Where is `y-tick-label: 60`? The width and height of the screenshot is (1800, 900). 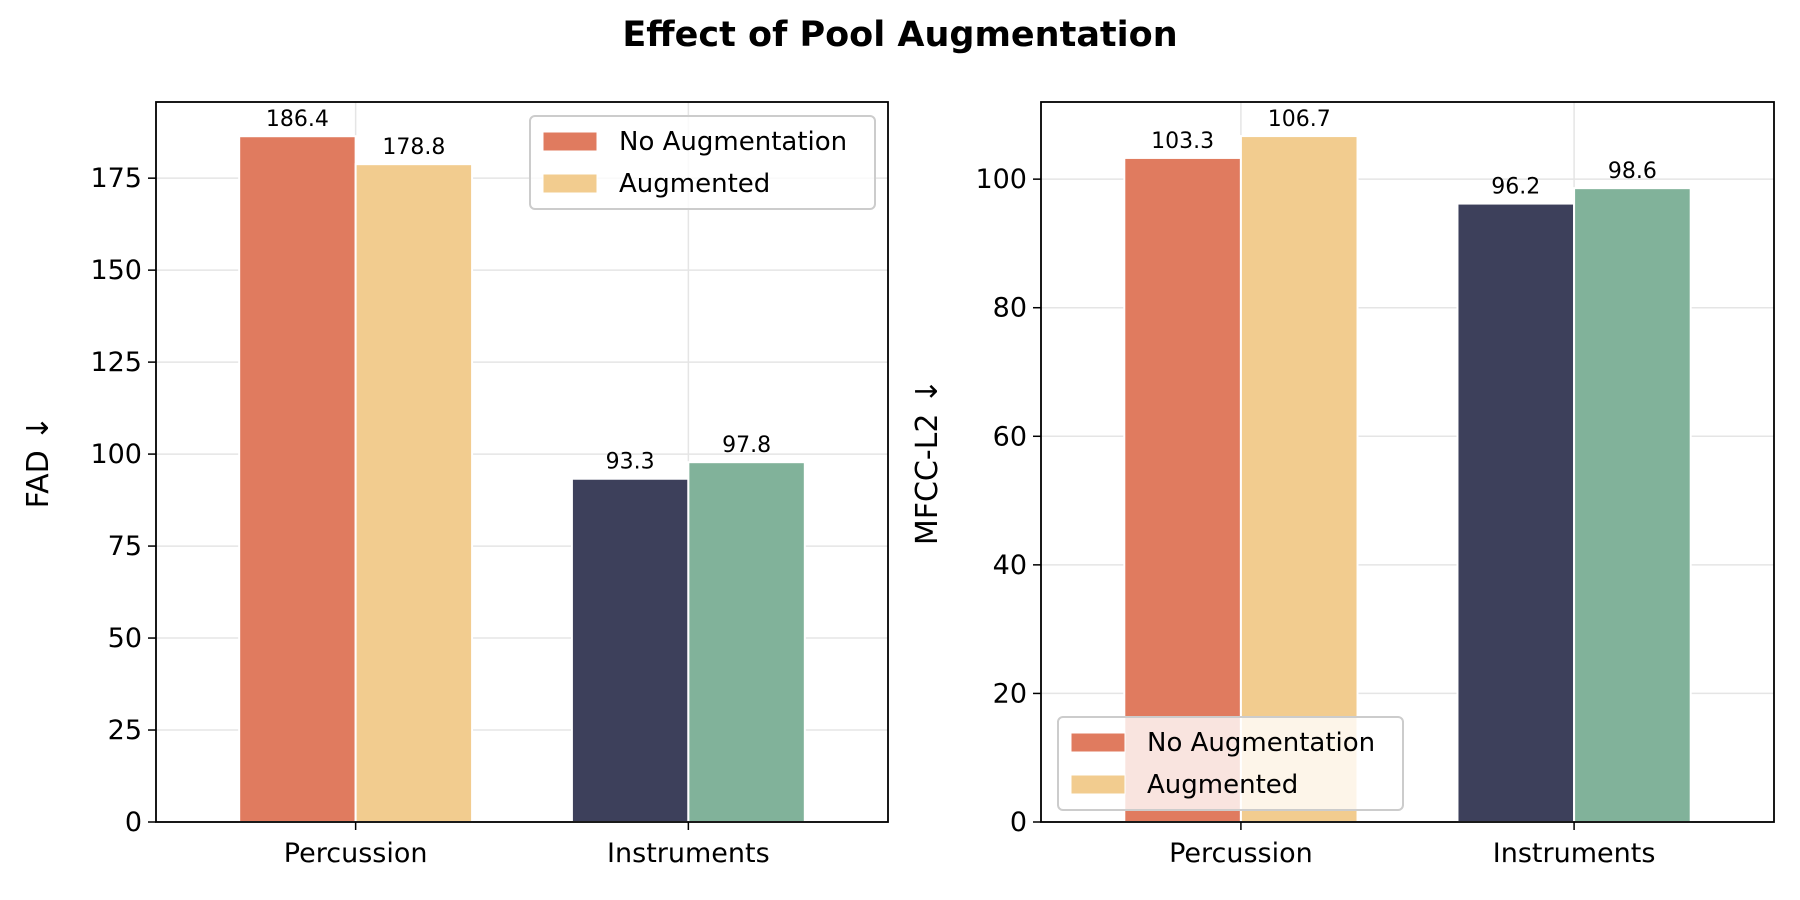
y-tick-label: 60 is located at coordinates (1010, 436).